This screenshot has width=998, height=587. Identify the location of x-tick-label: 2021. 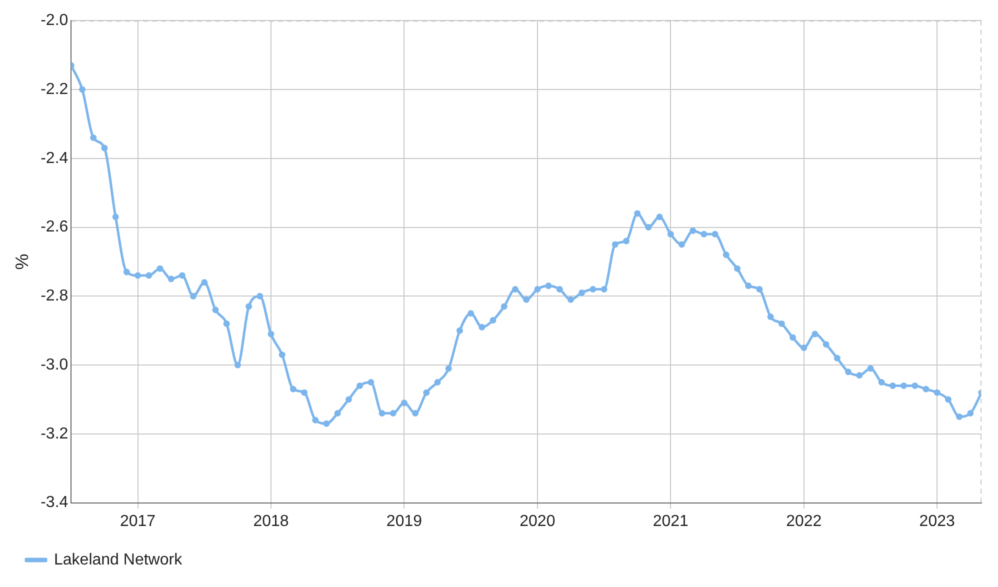
(670, 521).